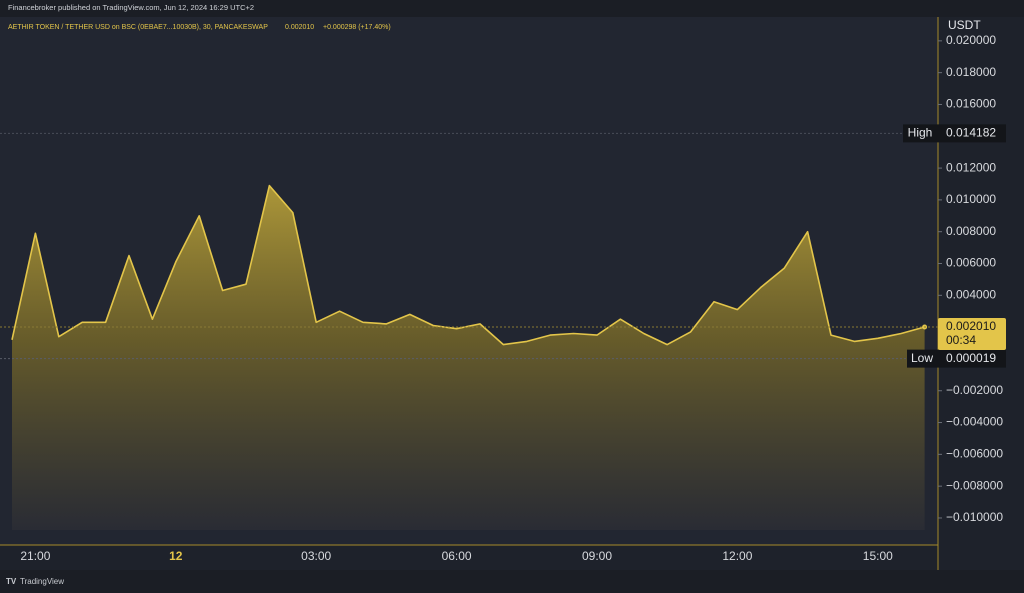  I want to click on low-value: 0.000019, so click(971, 358).